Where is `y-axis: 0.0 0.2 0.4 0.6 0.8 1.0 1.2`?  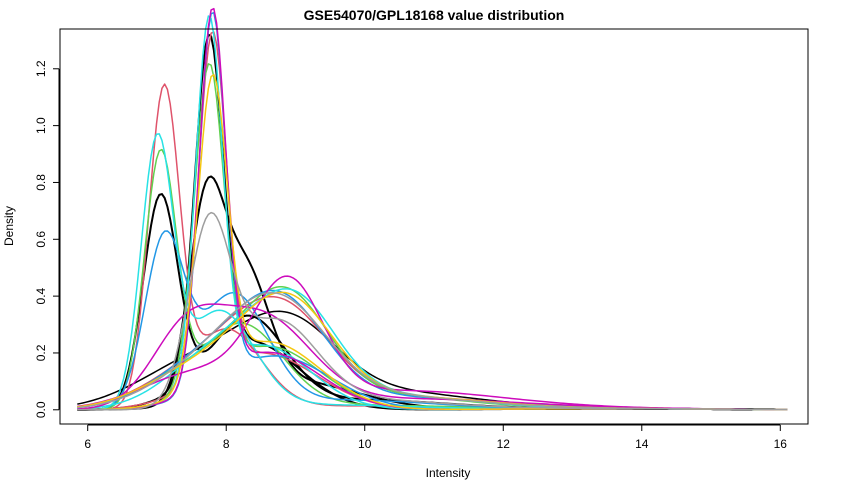 y-axis: 0.0 0.2 0.4 0.6 0.8 1.0 1.2 is located at coordinates (47, 239).